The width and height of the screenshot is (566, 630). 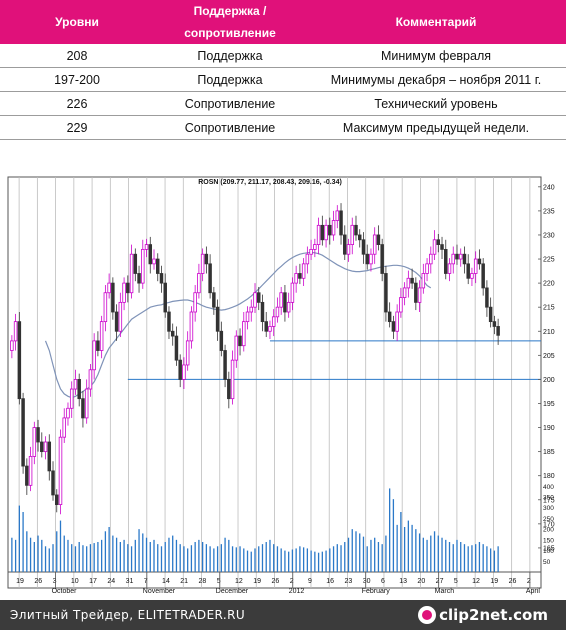 What do you see at coordinates (77, 22) in the screenshot?
I see `header-levels: Уровни` at bounding box center [77, 22].